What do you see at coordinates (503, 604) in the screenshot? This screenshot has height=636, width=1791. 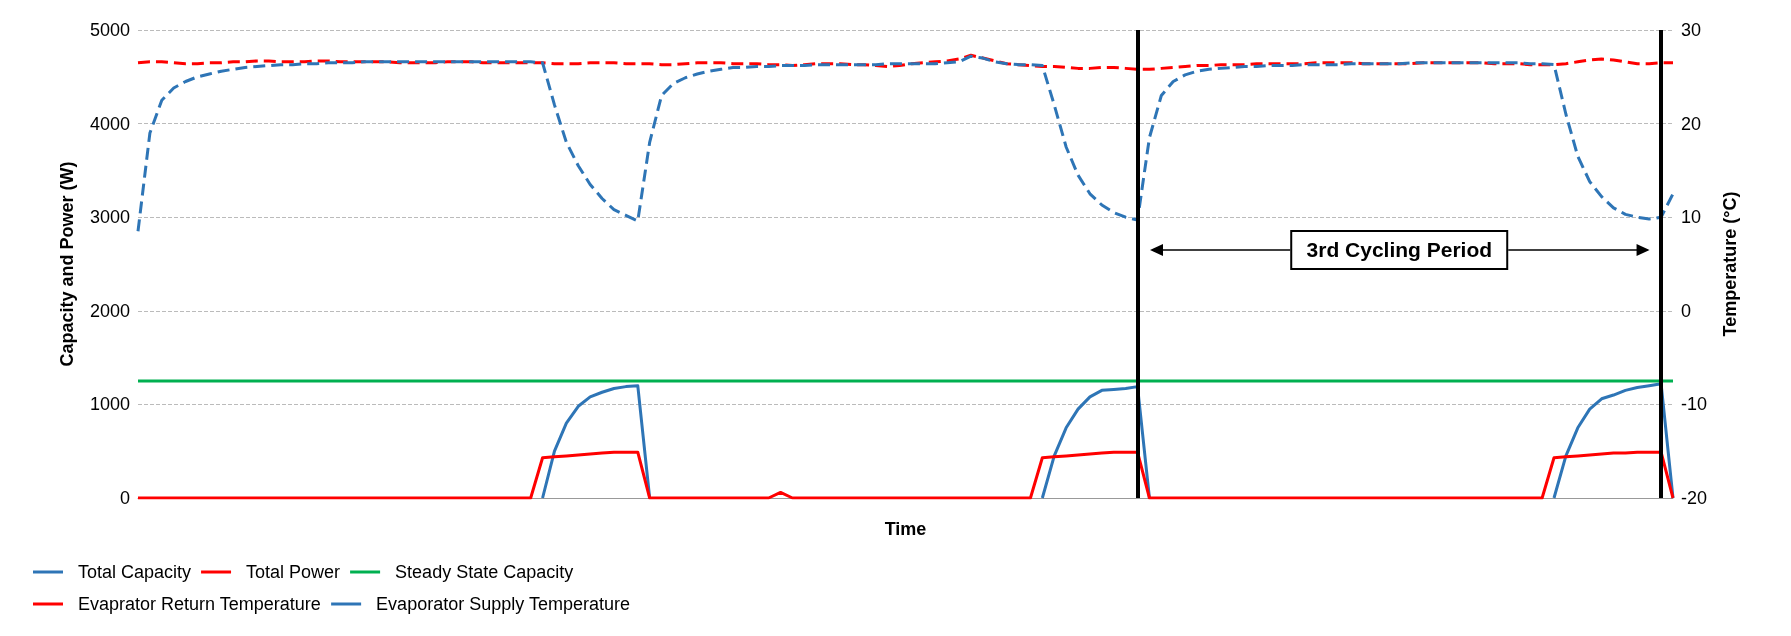 I see `legend-label: Evaporator Supply Temperature` at bounding box center [503, 604].